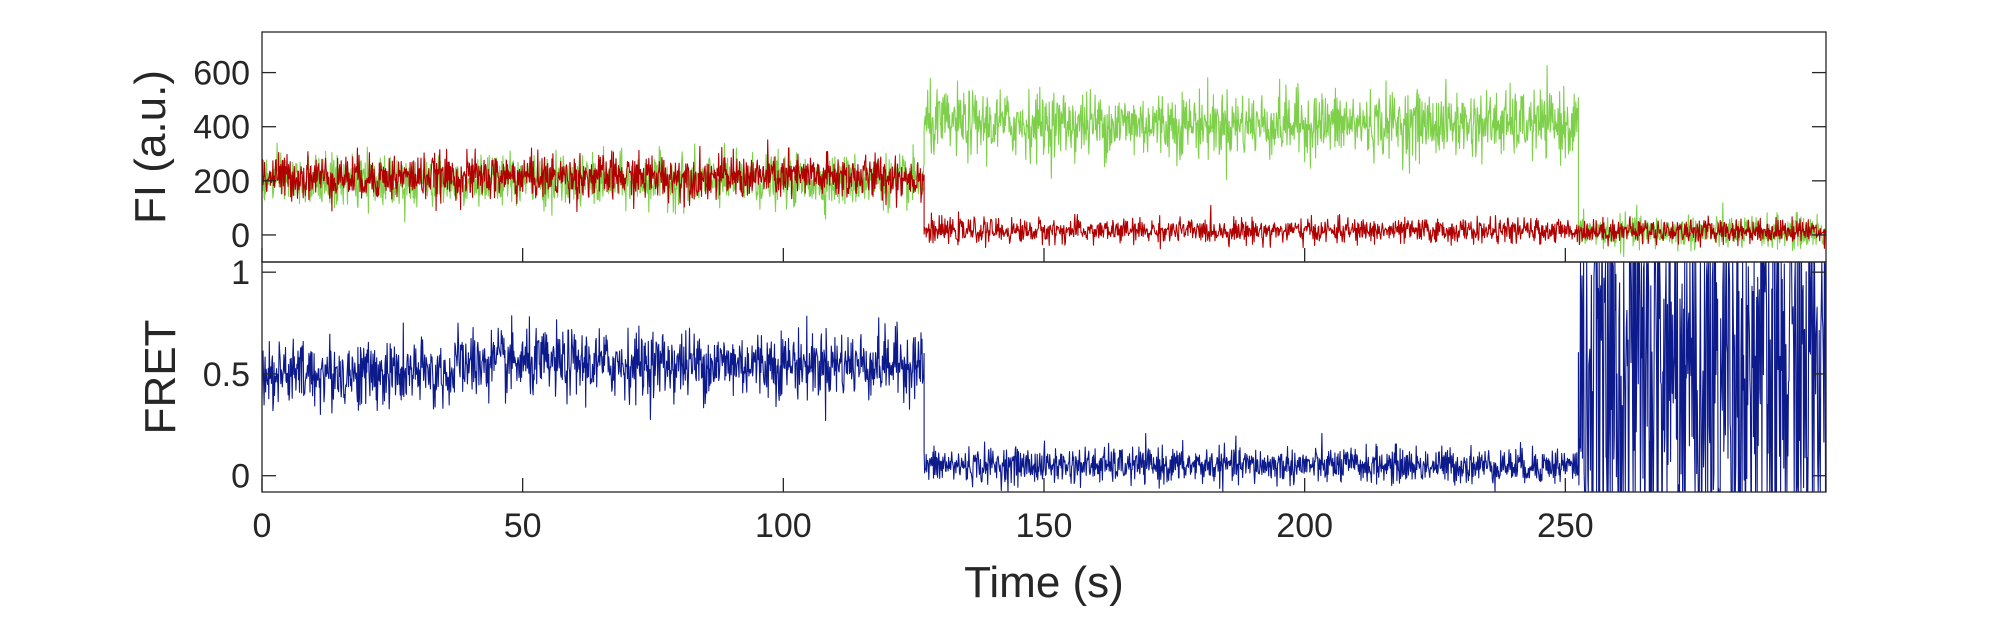 The width and height of the screenshot is (2005, 625). Describe the element at coordinates (523, 526) in the screenshot. I see `x-tick-label-1: 50` at that location.